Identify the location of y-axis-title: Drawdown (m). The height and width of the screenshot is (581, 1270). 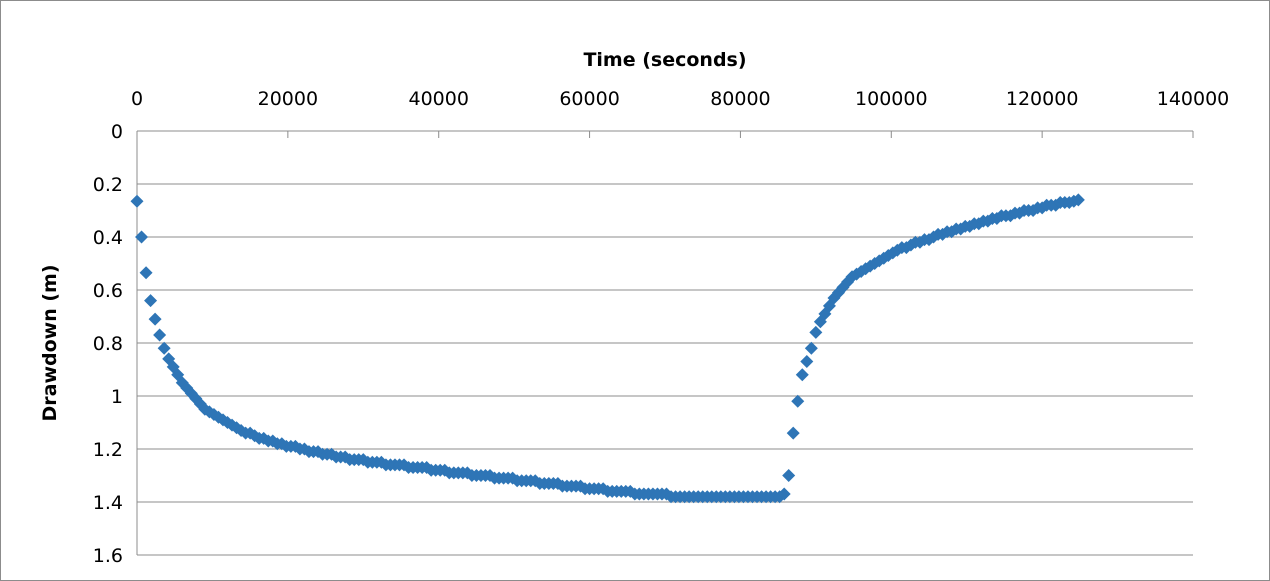
(50, 342).